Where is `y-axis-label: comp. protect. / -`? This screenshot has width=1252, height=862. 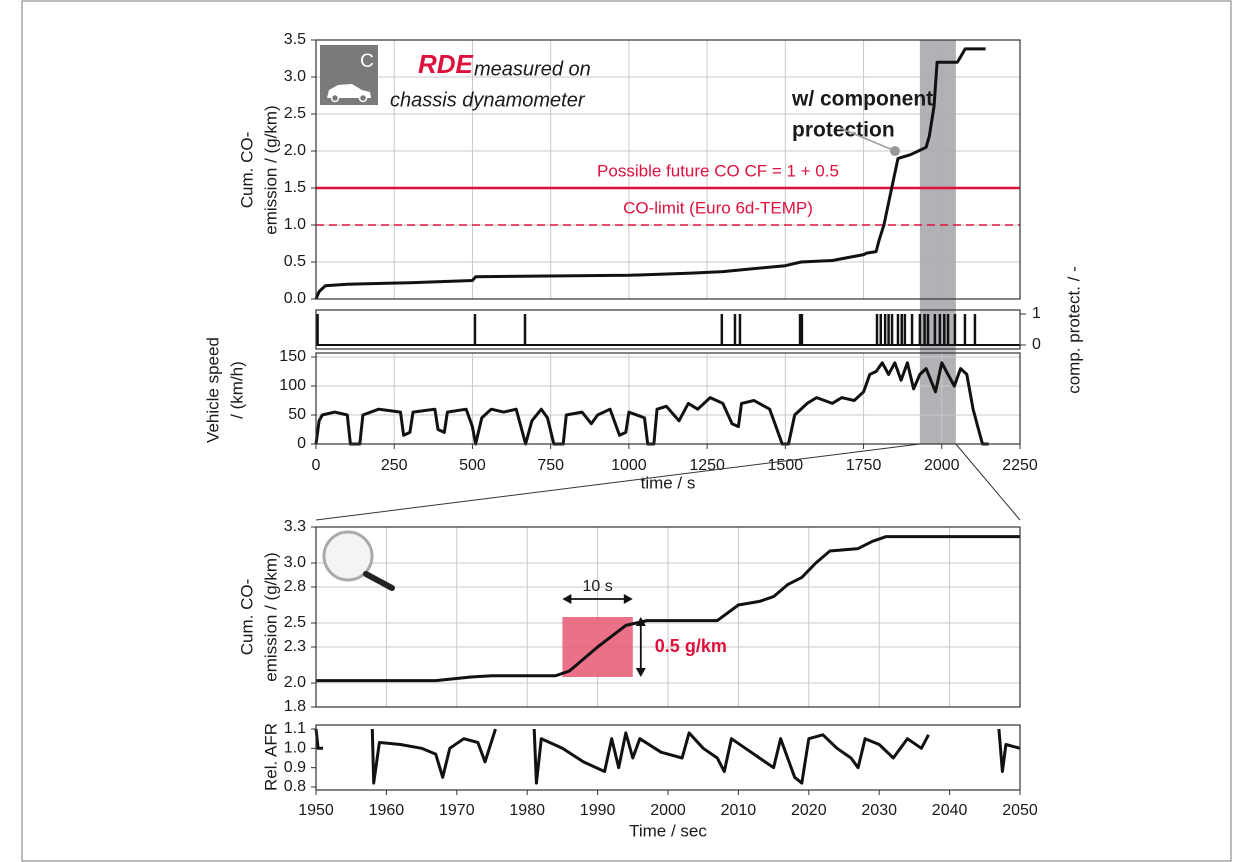
y-axis-label: comp. protect. / - is located at coordinates (1073, 330).